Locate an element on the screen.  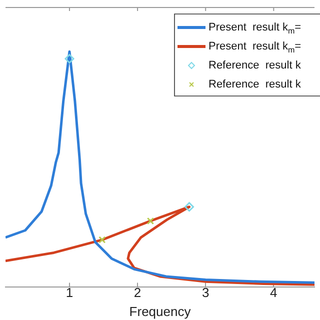
x-axis-title: Frequency is located at coordinates (160, 311).